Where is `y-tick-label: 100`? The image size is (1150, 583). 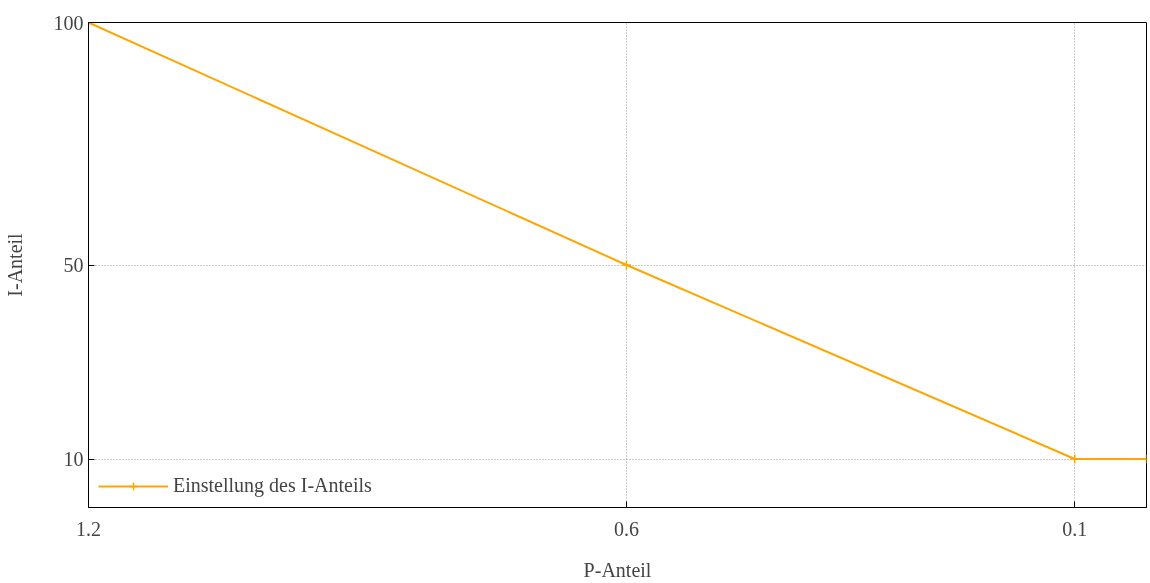
y-tick-label: 100 is located at coordinates (68, 22).